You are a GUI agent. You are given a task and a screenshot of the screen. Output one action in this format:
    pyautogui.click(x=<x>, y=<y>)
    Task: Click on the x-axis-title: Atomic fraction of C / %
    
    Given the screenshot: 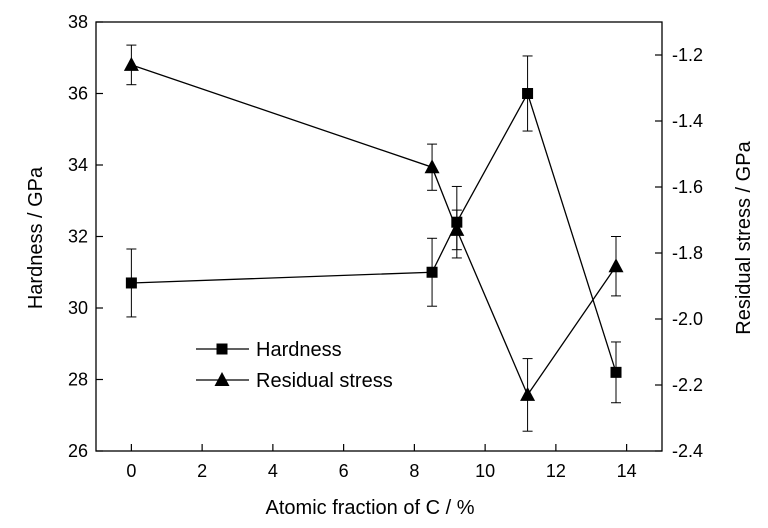 What is the action you would take?
    pyautogui.click(x=370, y=508)
    